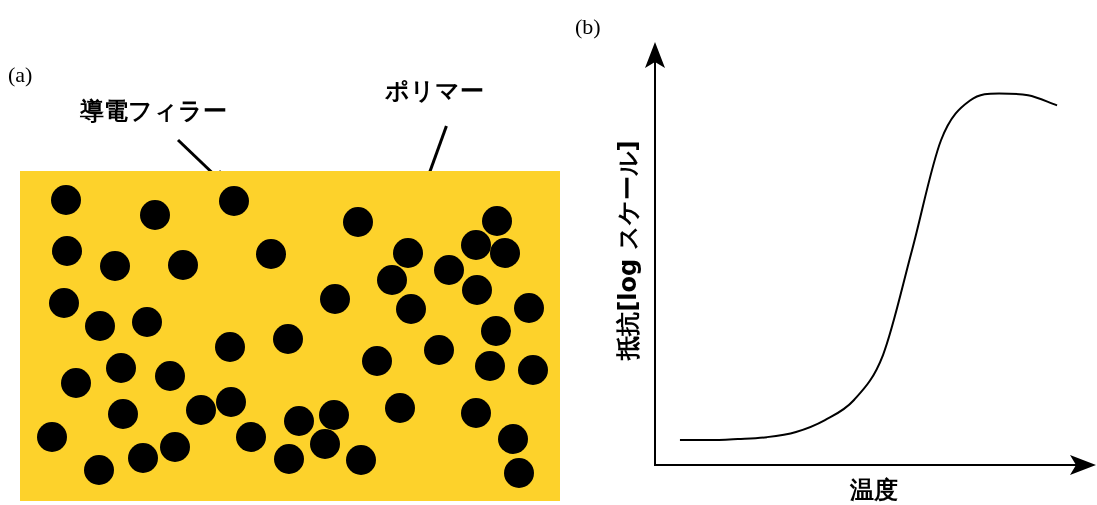 This screenshot has height=505, width=1097. Describe the element at coordinates (628, 250) in the screenshot. I see `y-axis-title: 抵抗[log スケール]` at that location.